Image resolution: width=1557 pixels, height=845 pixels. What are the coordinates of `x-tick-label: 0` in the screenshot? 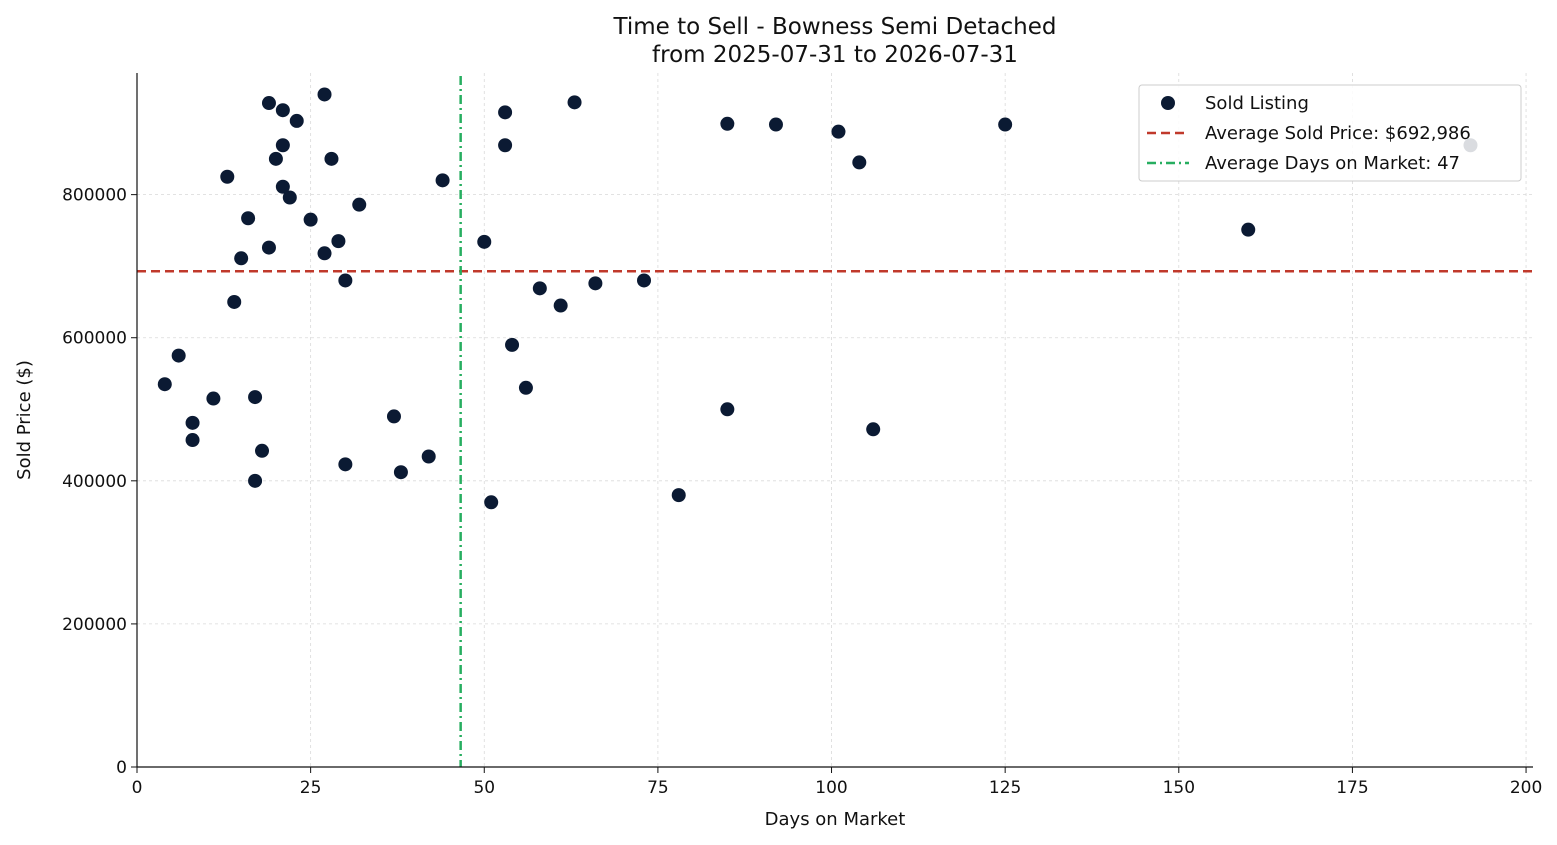 It's located at (137, 788).